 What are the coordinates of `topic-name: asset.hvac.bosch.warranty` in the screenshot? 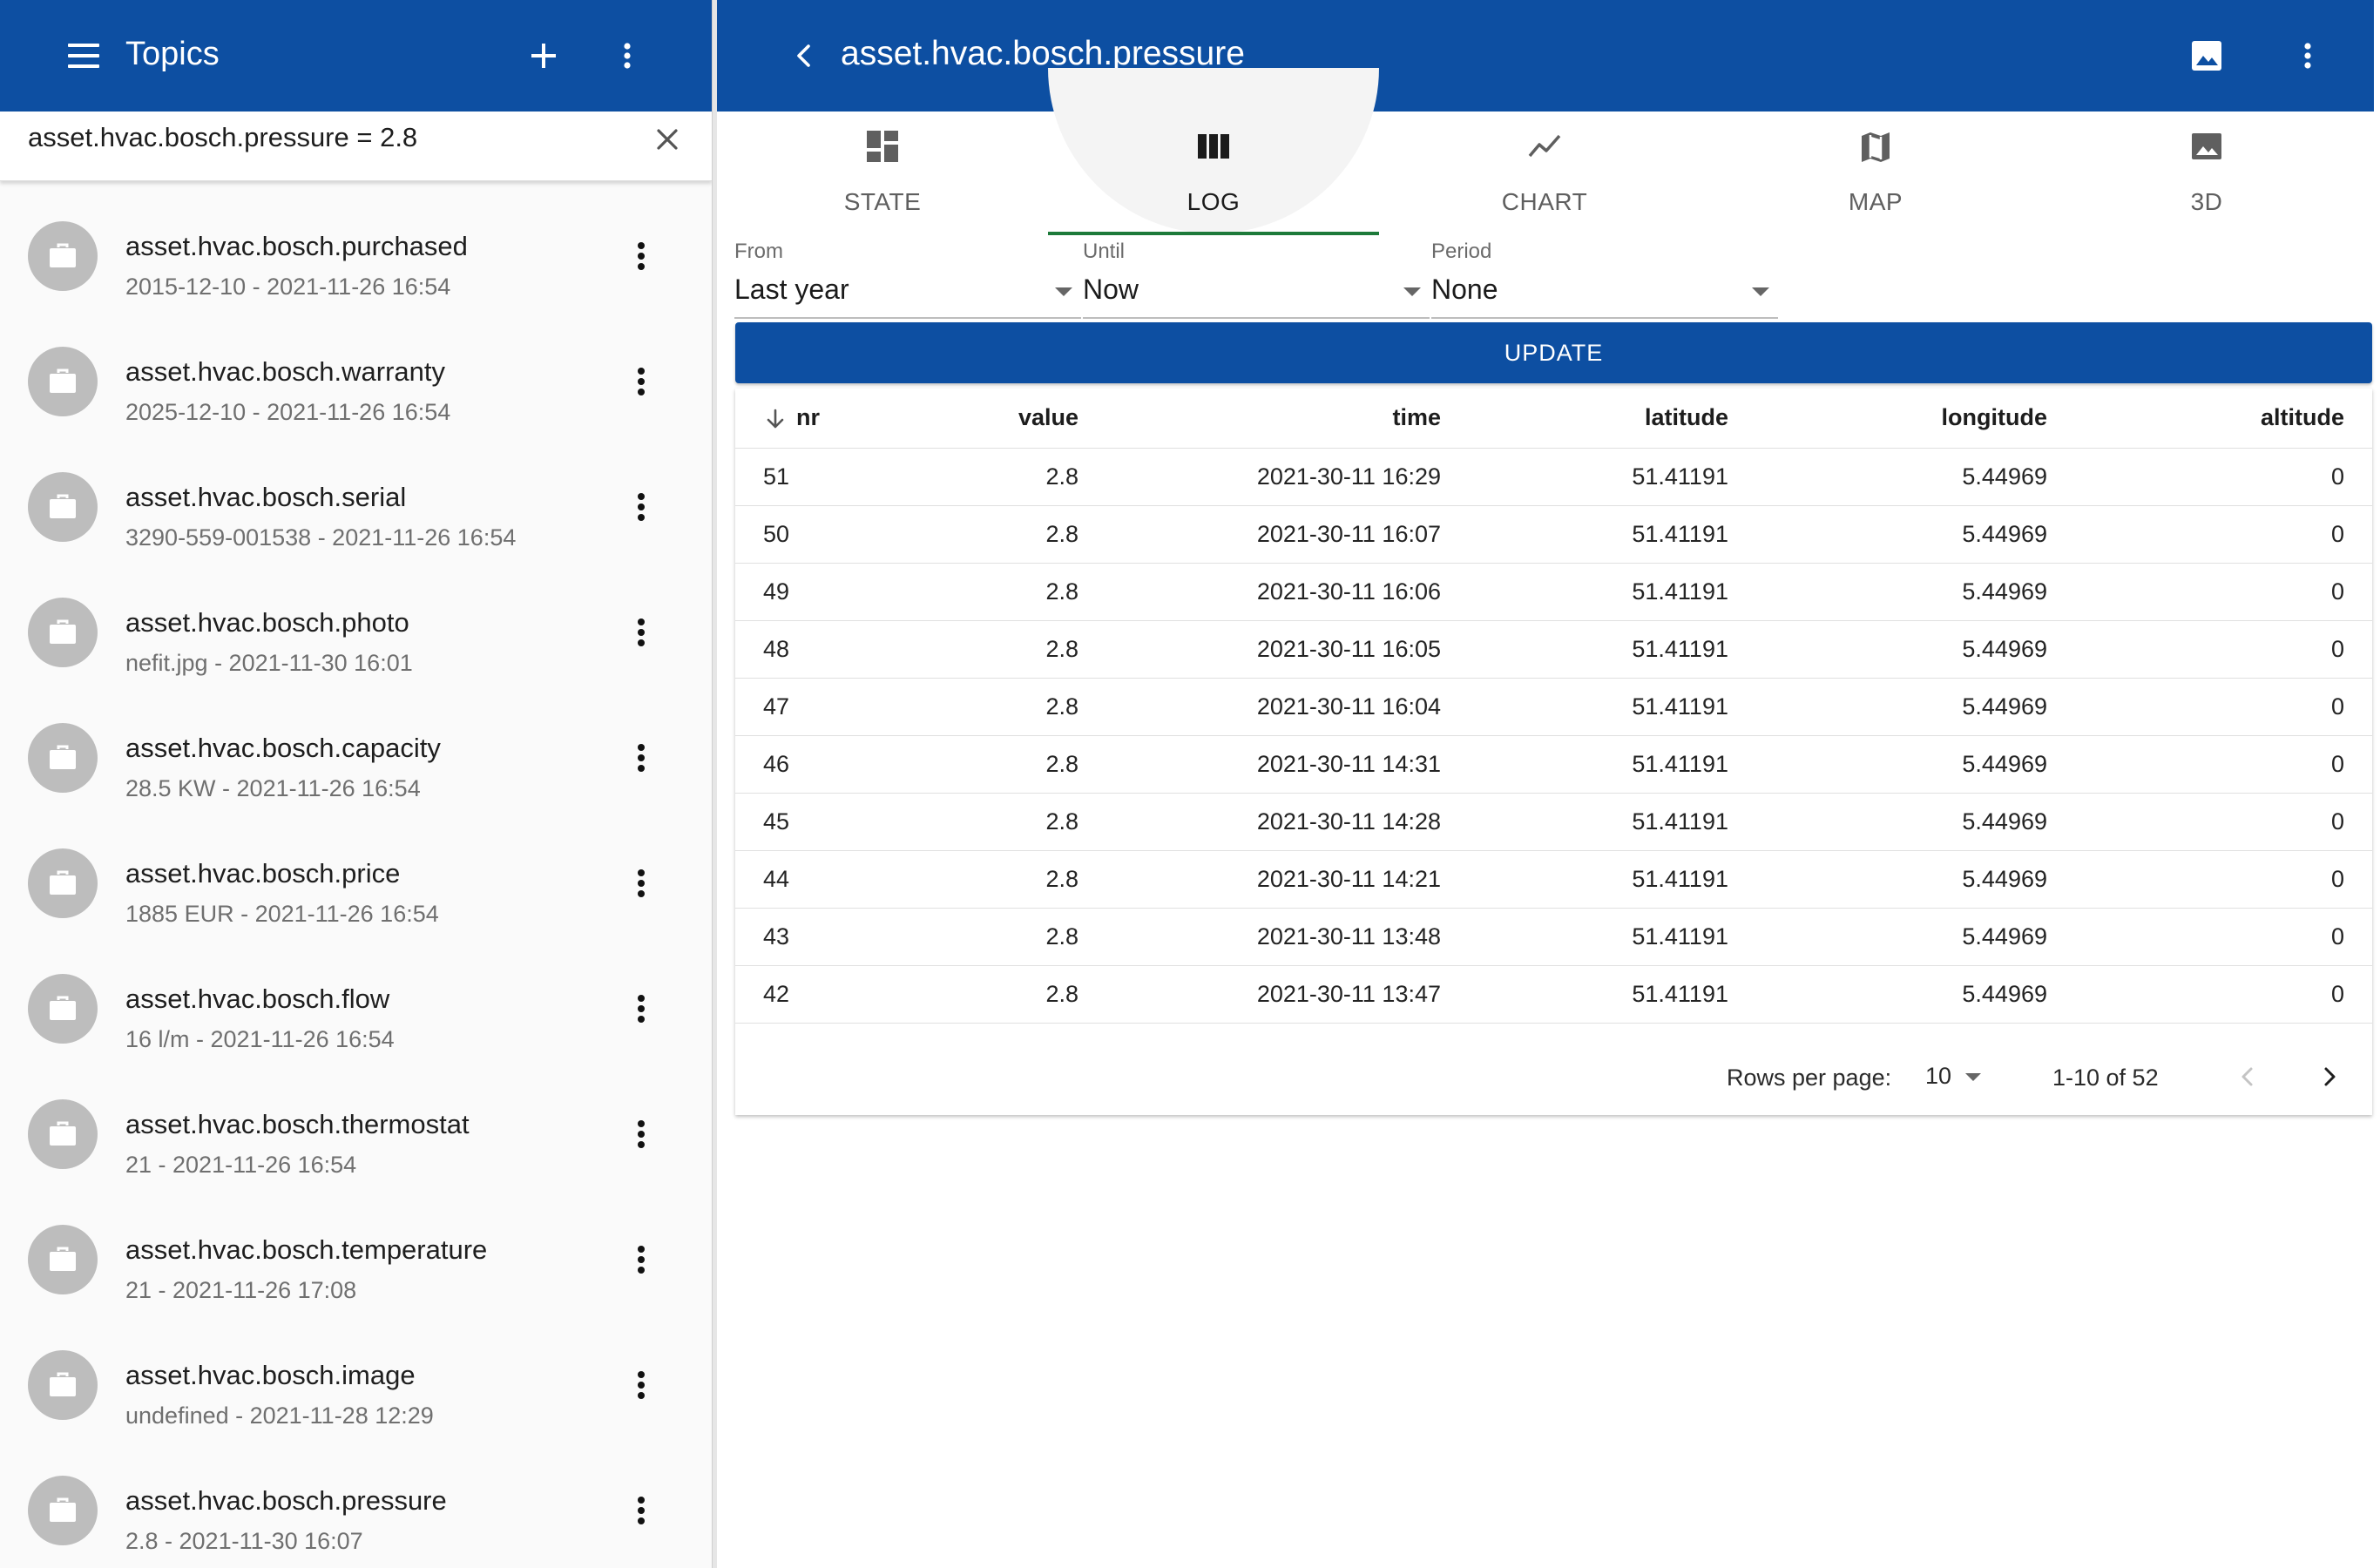 It's located at (285, 371).